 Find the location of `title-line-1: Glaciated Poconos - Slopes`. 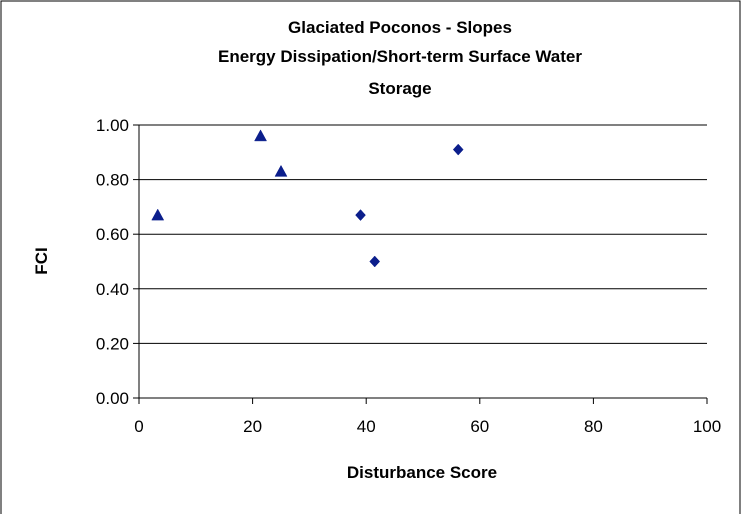

title-line-1: Glaciated Poconos - Slopes is located at coordinates (400, 27).